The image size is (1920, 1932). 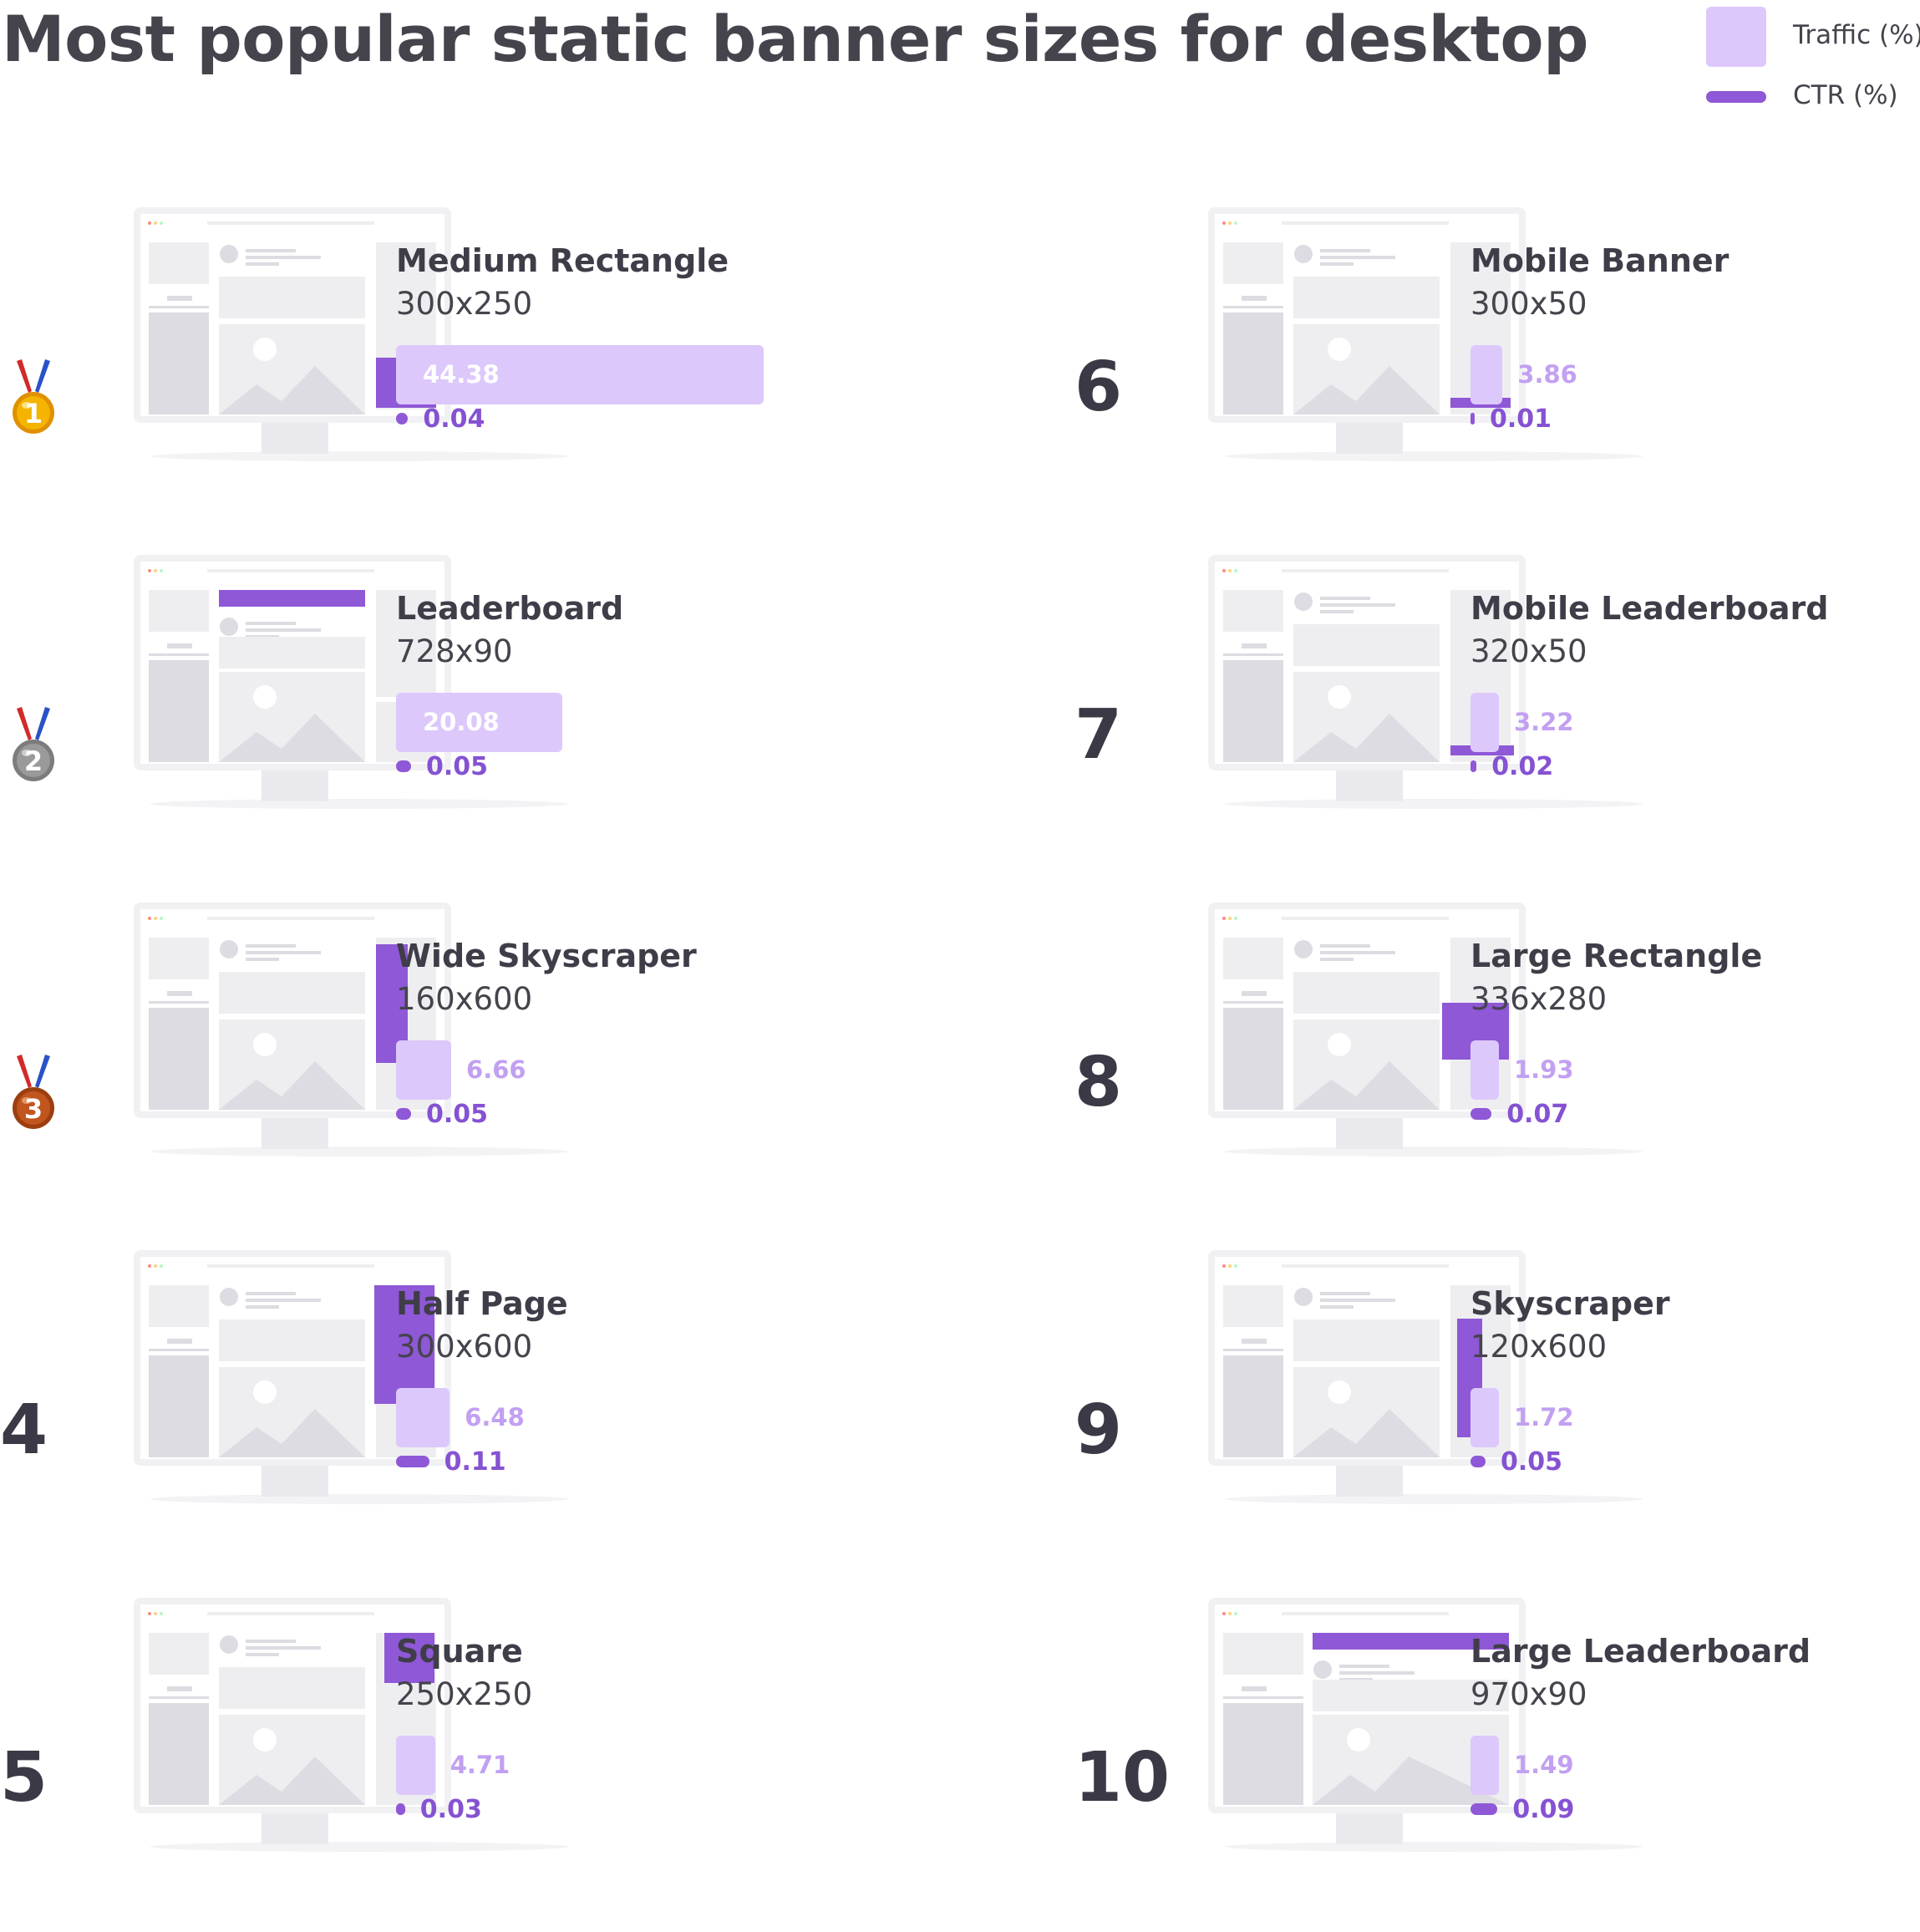 What do you see at coordinates (482, 1303) in the screenshot?
I see `banner-name: Half Page` at bounding box center [482, 1303].